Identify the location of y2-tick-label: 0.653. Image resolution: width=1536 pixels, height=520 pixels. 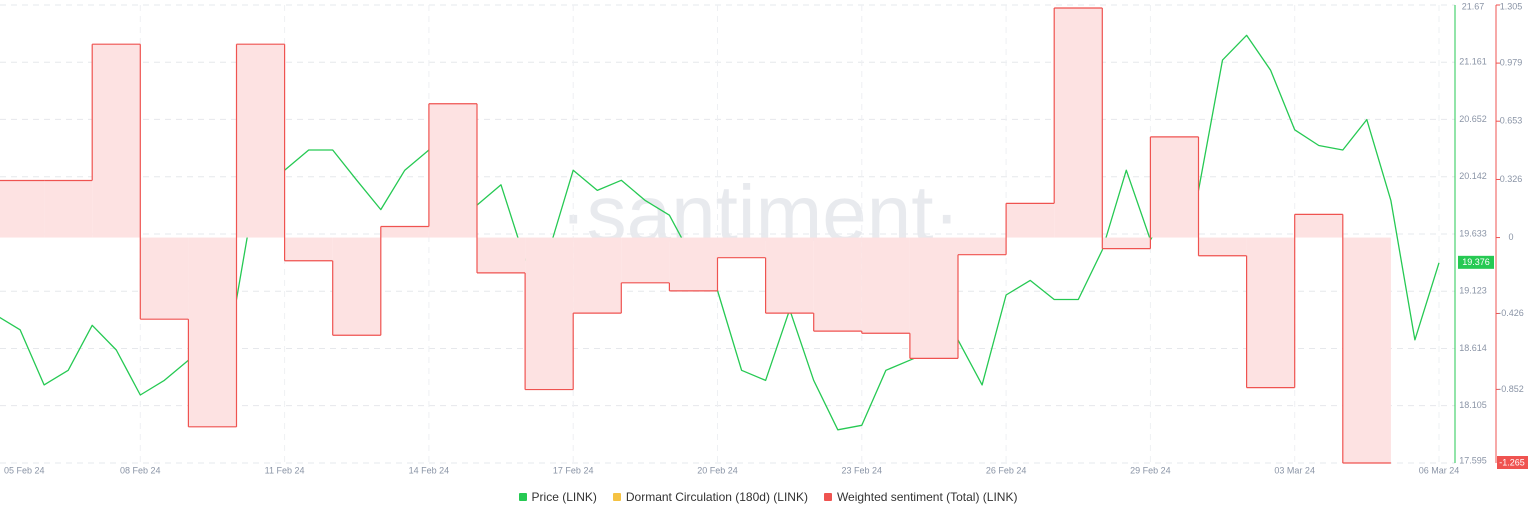
(1511, 121).